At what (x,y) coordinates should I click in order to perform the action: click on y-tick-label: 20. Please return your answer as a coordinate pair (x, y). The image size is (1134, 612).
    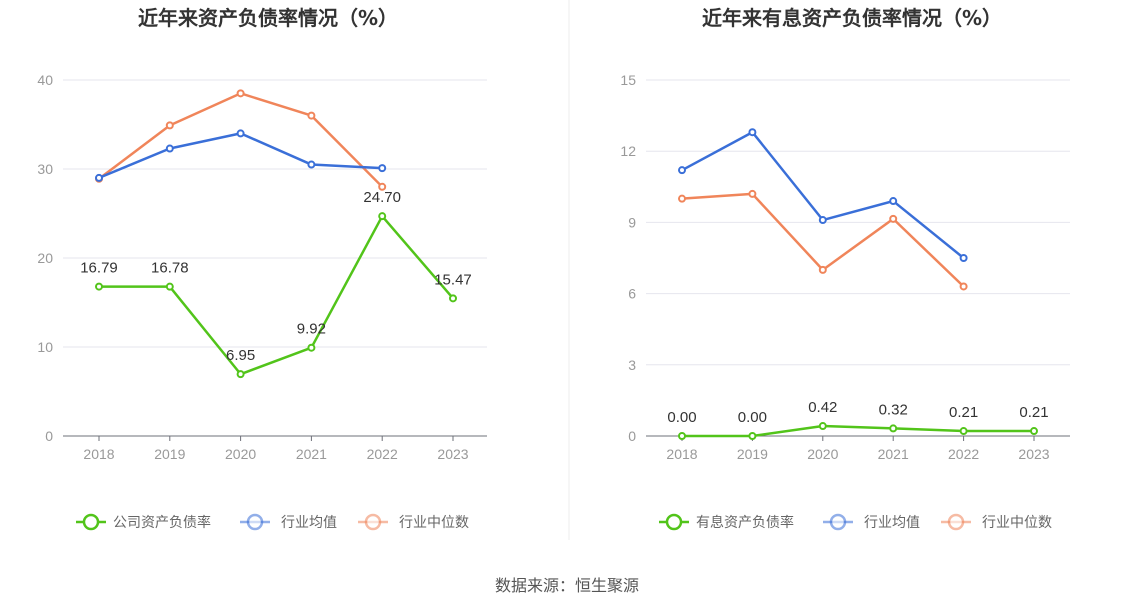
    Looking at the image, I should click on (45, 258).